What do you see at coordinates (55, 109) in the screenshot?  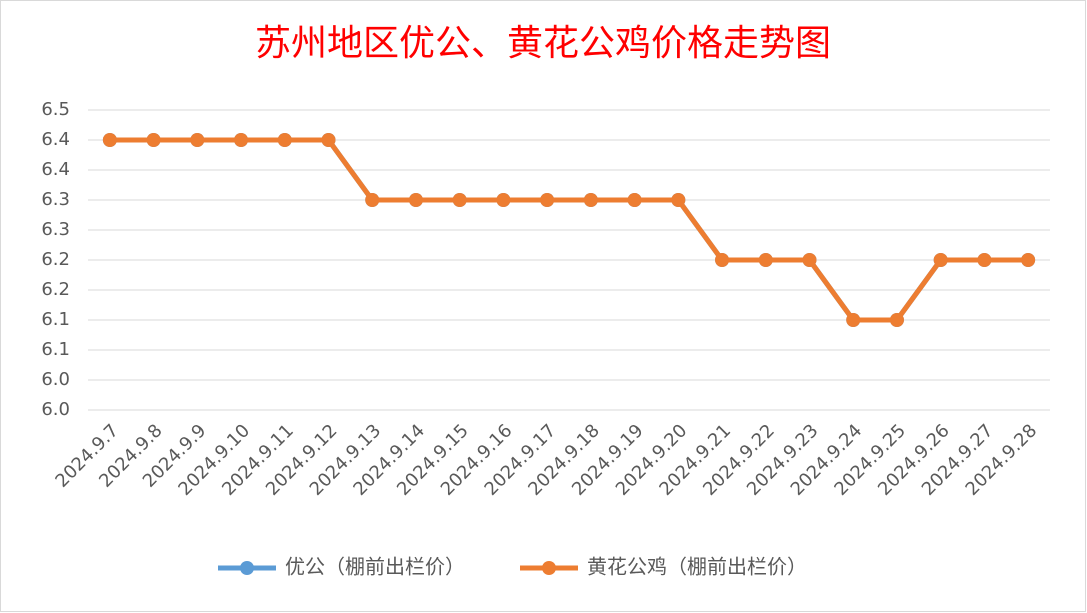 I see `y-tick-label: 6.5` at bounding box center [55, 109].